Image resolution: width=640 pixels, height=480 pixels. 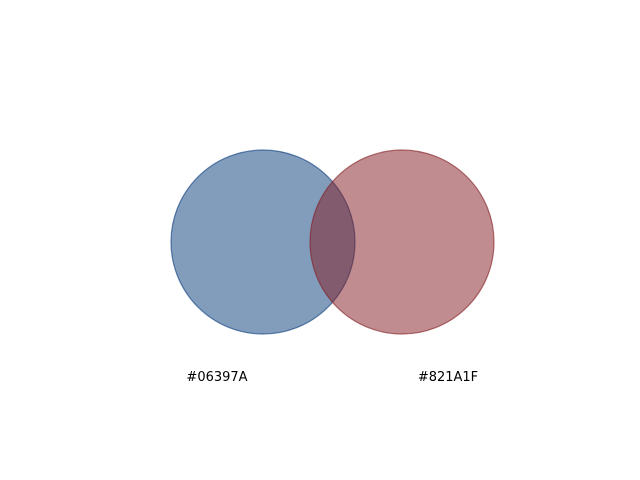 What do you see at coordinates (402, 242) in the screenshot?
I see `venn-circle-right` at bounding box center [402, 242].